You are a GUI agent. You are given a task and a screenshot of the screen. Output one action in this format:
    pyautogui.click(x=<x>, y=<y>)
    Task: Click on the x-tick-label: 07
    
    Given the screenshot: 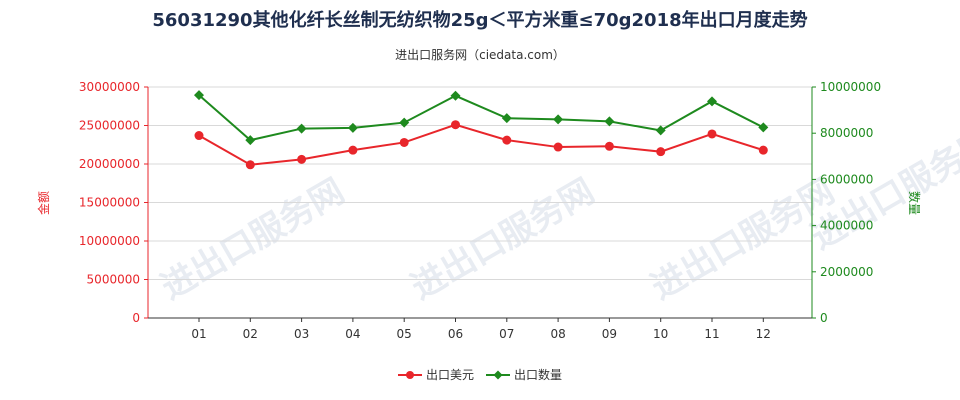 What is the action you would take?
    pyautogui.click(x=506, y=334)
    